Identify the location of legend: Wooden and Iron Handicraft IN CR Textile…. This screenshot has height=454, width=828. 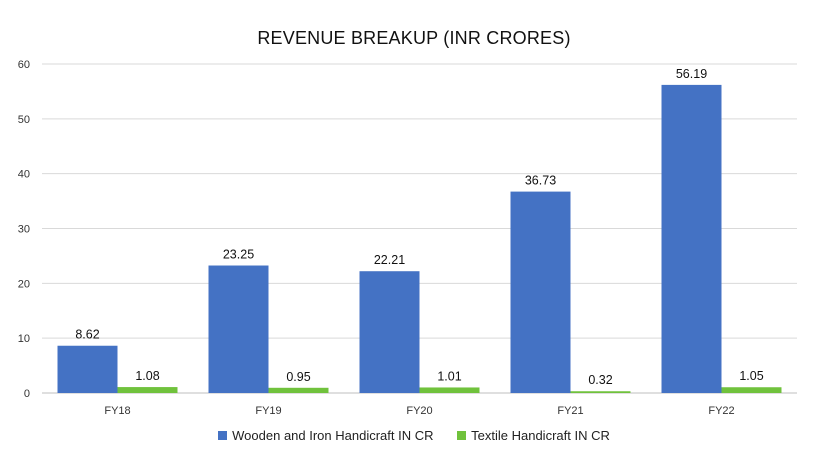
(414, 435).